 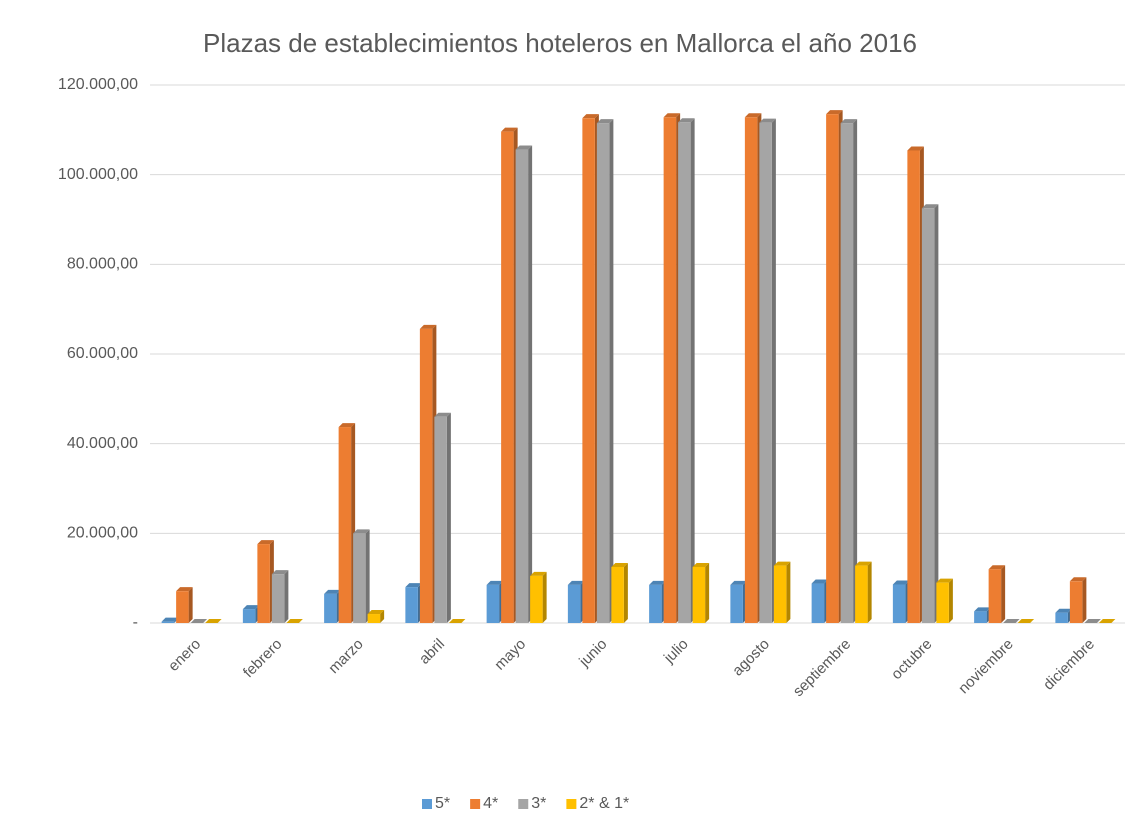 What do you see at coordinates (263, 659) in the screenshot?
I see `x-tick-label: febrero` at bounding box center [263, 659].